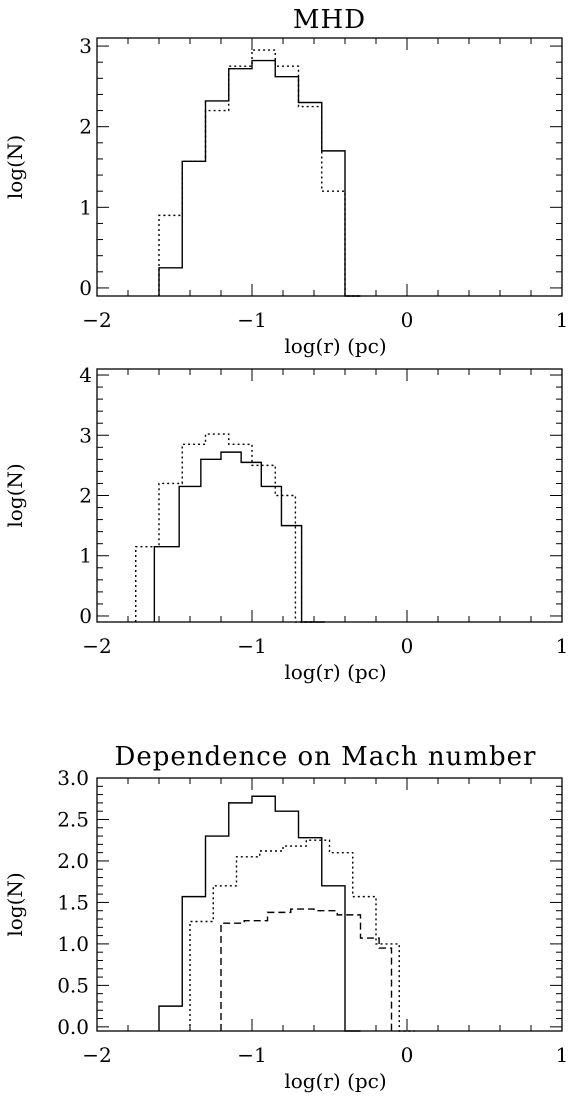 The height and width of the screenshot is (1108, 571). Describe the element at coordinates (326, 757) in the screenshot. I see `chart-title: Dependence on Mach number` at that location.